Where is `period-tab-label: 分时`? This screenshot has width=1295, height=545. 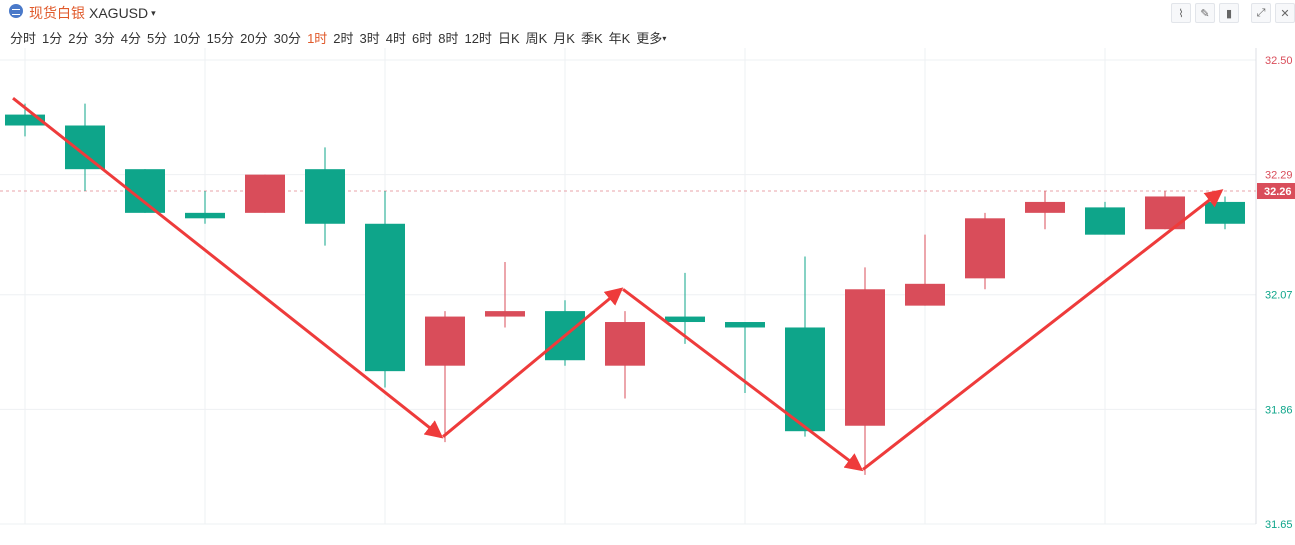
period-tab-label: 分时 is located at coordinates (23, 38).